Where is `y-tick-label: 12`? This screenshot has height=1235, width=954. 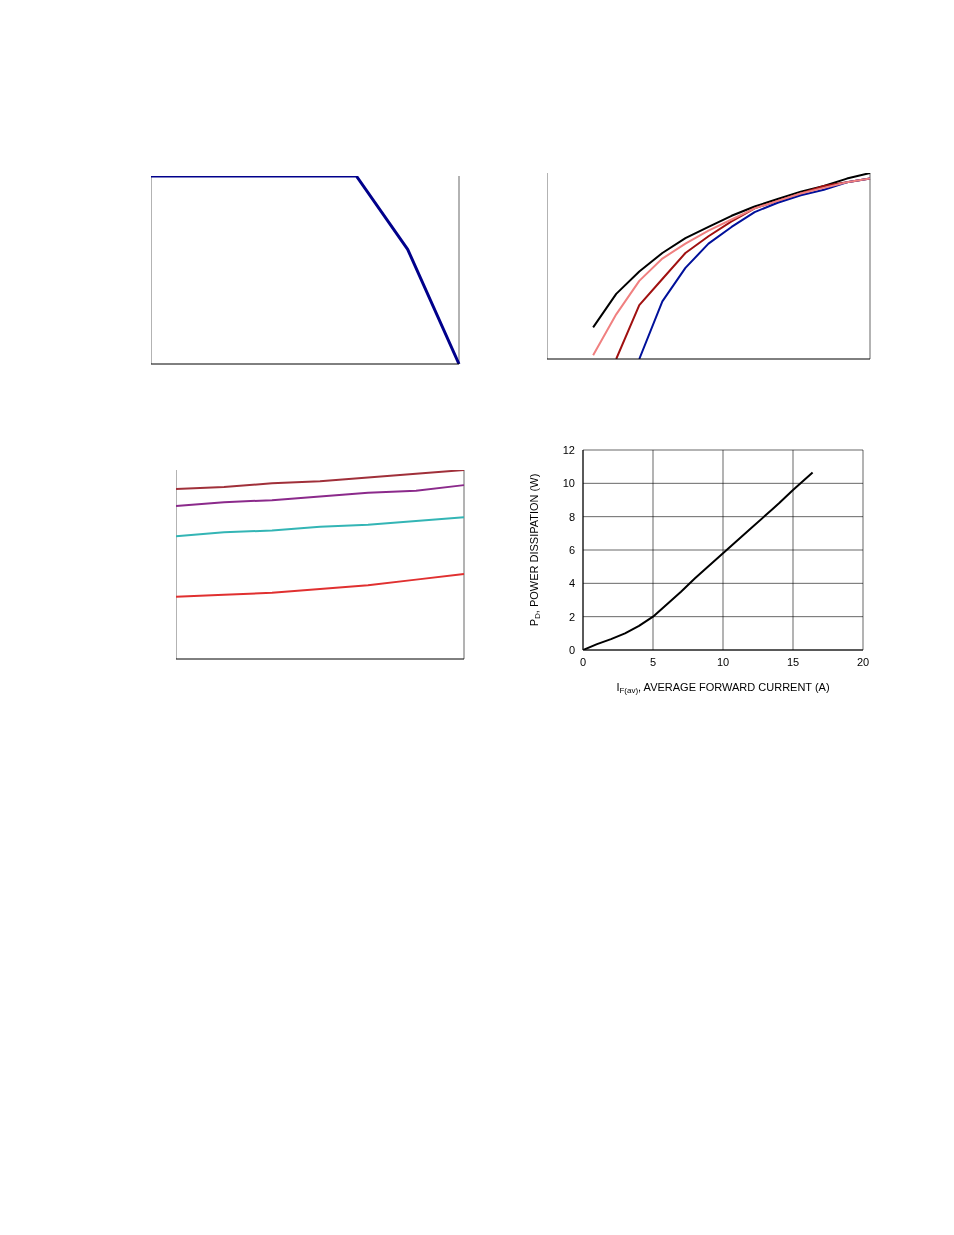 y-tick-label: 12 is located at coordinates (568, 449).